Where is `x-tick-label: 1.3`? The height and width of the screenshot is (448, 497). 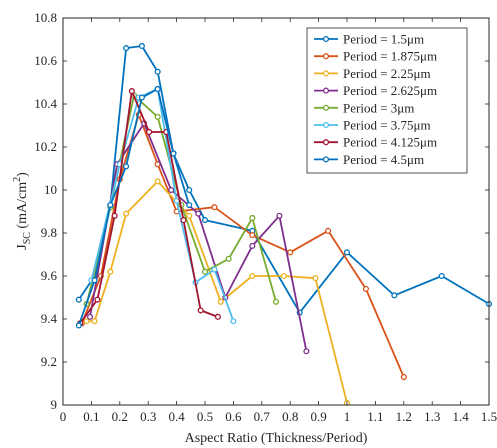
x-tick-label: 1.3 is located at coordinates (432, 416).